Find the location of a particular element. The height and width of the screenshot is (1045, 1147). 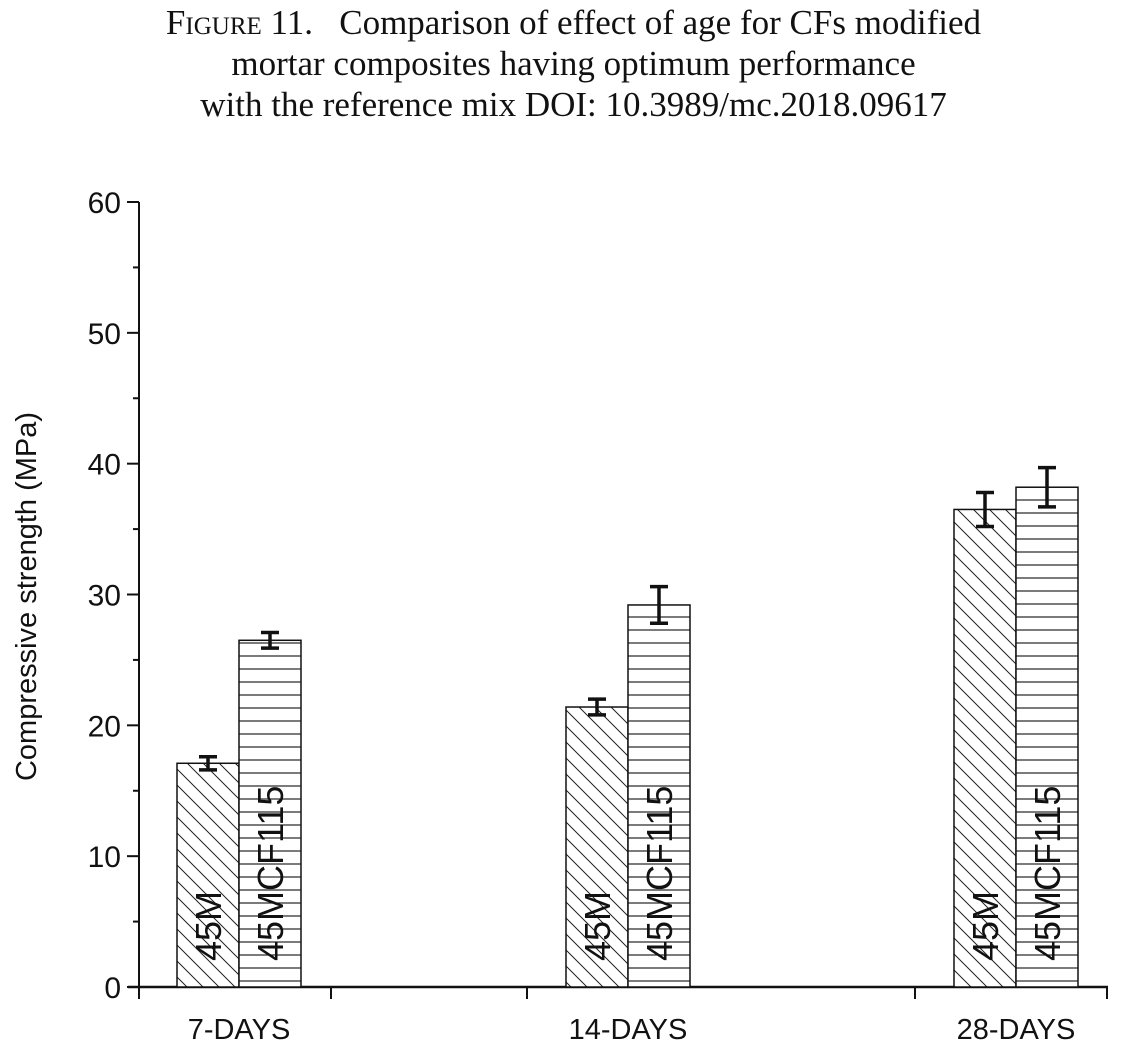

x-axis: 7-DAYS 14-DAYS 28-DAYS is located at coordinates (618, 1015).